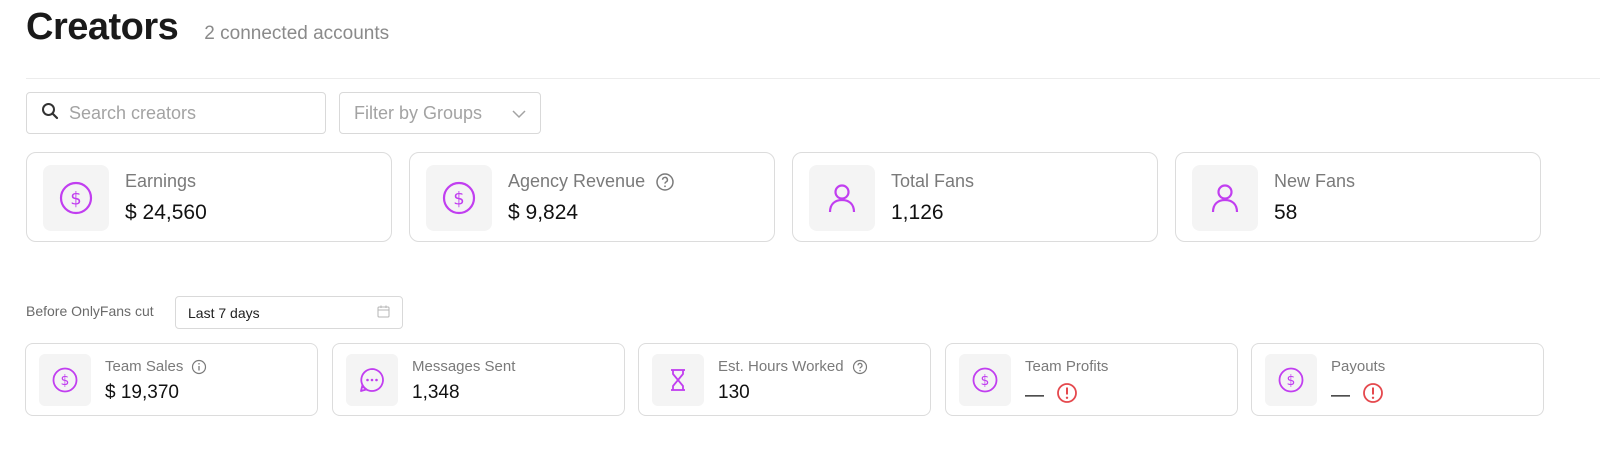  Describe the element at coordinates (166, 212) in the screenshot. I see `earnings-value: $ 24,560` at that location.